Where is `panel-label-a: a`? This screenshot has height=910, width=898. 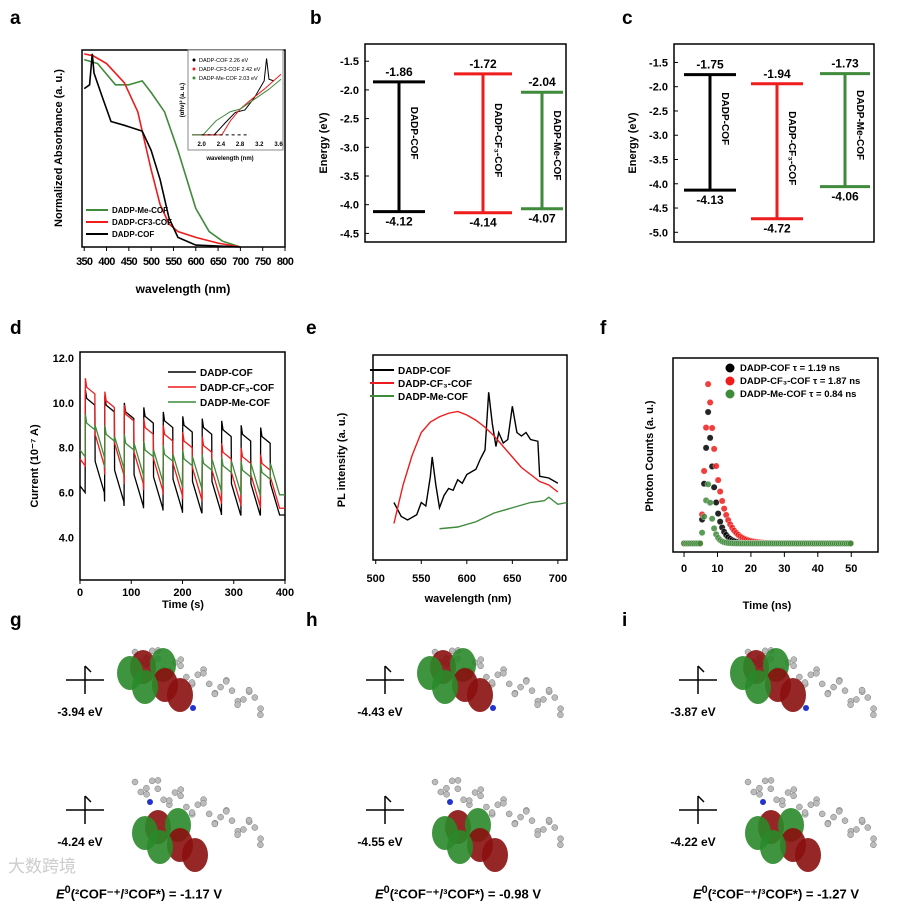 panel-label-a: a is located at coordinates (15, 18).